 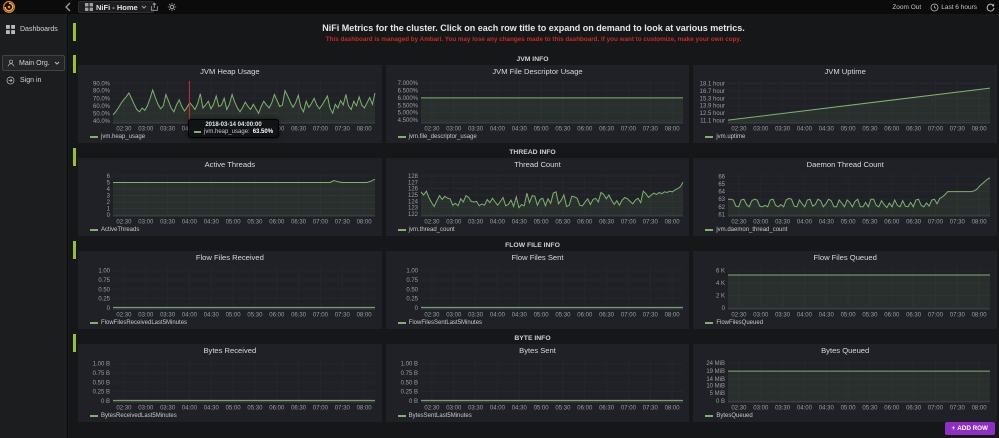 I want to click on svg-text: 0 B, so click(x=720, y=402).